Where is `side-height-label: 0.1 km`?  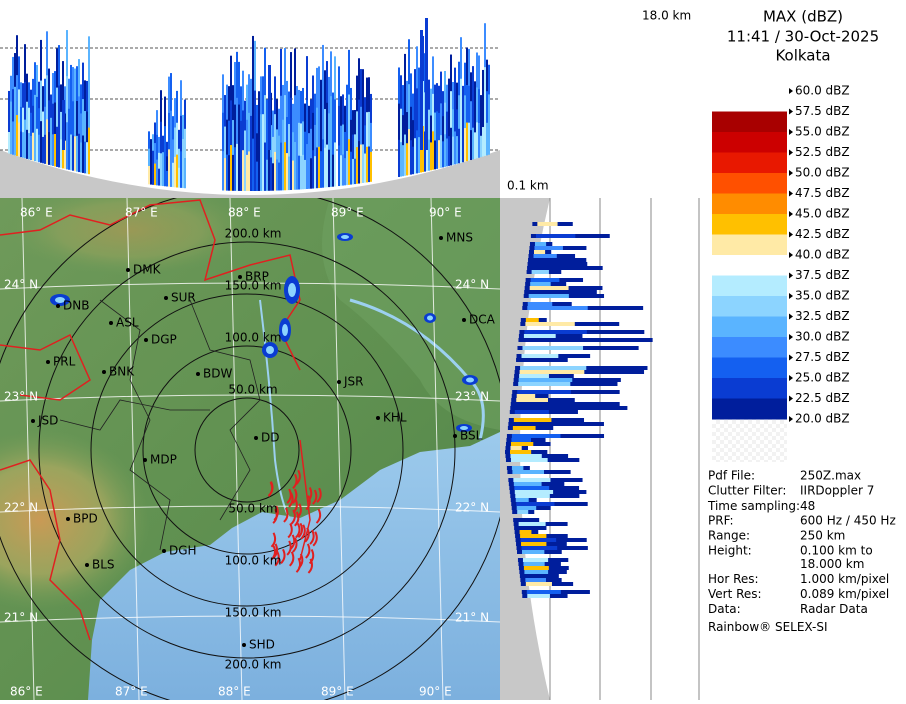
side-height-label: 0.1 km is located at coordinates (528, 186).